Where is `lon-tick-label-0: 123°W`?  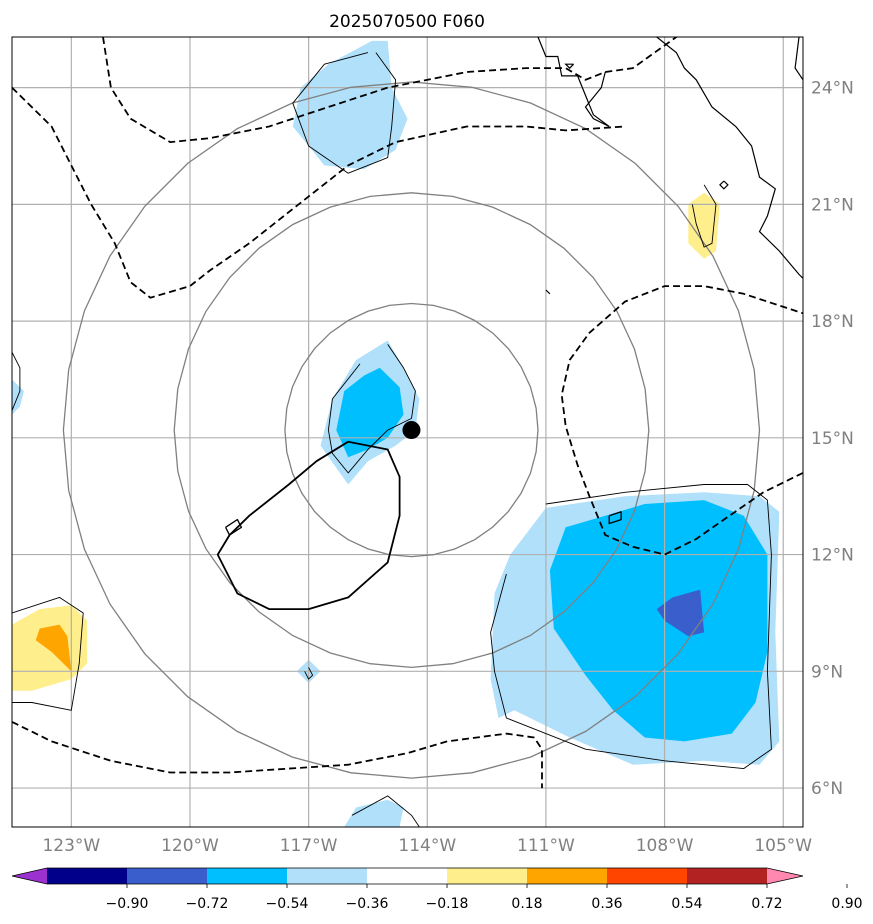 lon-tick-label-0: 123°W is located at coordinates (71, 846).